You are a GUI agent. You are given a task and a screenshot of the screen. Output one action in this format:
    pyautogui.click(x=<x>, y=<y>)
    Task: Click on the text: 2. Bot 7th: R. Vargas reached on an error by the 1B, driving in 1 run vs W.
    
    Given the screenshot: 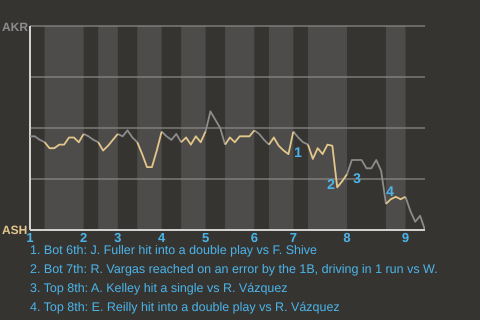 What is the action you would take?
    pyautogui.click(x=234, y=269)
    